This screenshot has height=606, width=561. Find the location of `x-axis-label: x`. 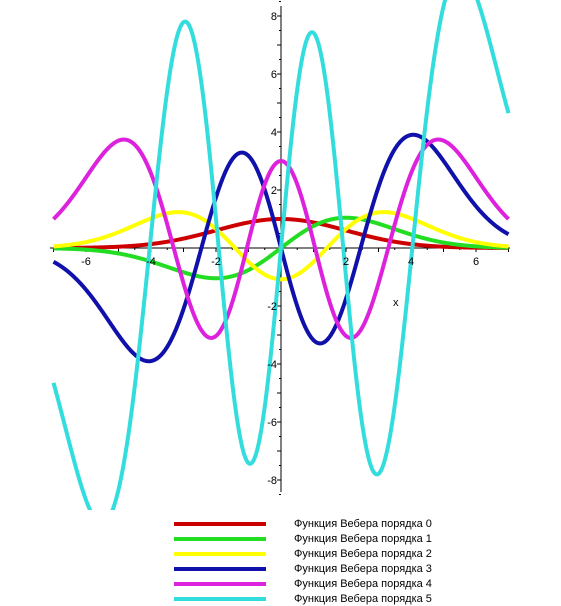

x-axis-label: x is located at coordinates (396, 303).